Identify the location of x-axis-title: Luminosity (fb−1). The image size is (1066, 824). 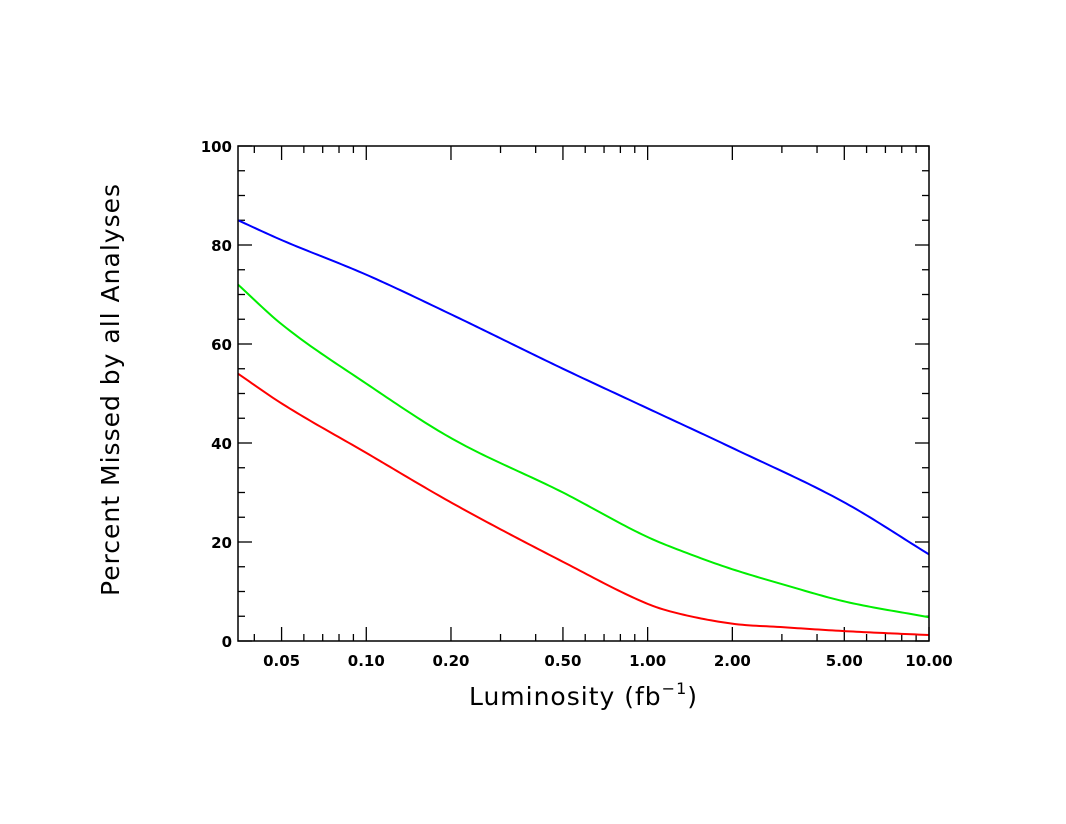
(583, 695).